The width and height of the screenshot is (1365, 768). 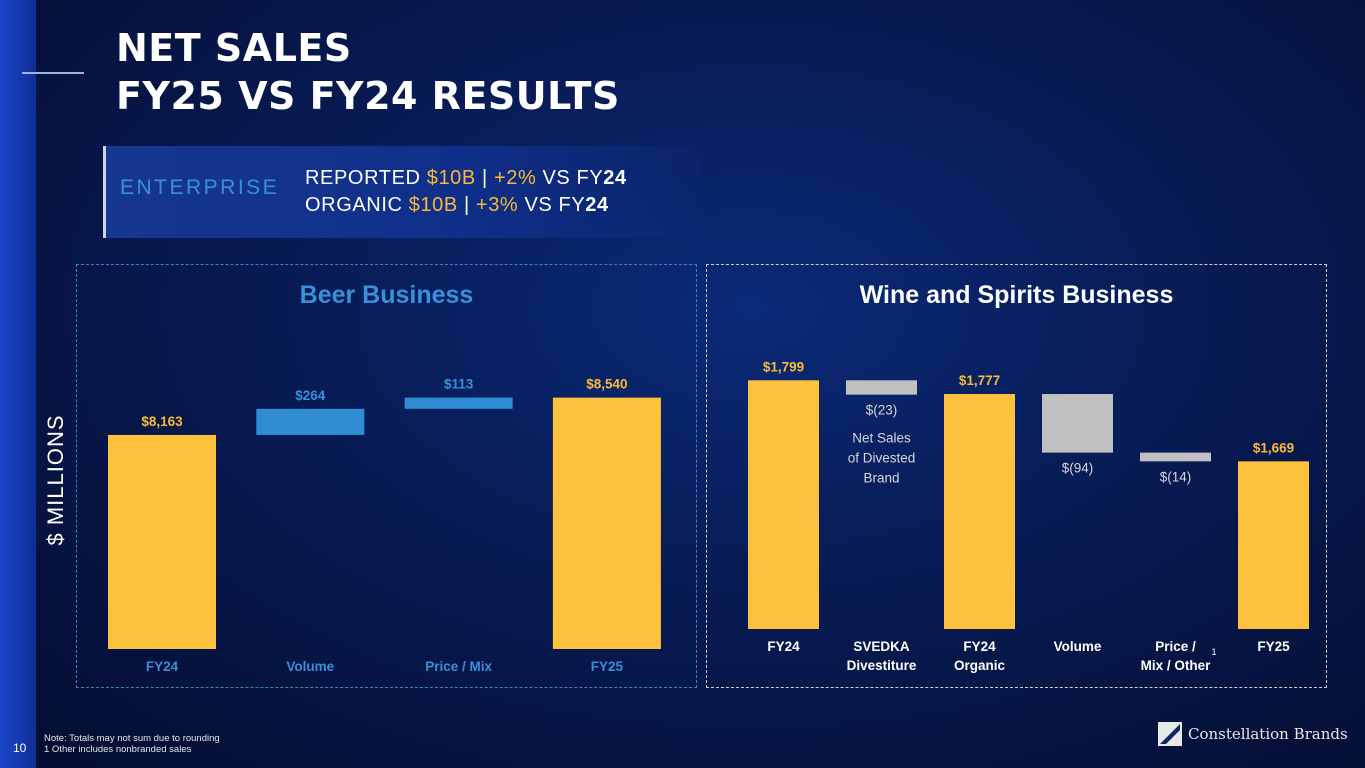 I want to click on wine-annotation-svedka-divestiture: Net Sales, so click(x=881, y=438).